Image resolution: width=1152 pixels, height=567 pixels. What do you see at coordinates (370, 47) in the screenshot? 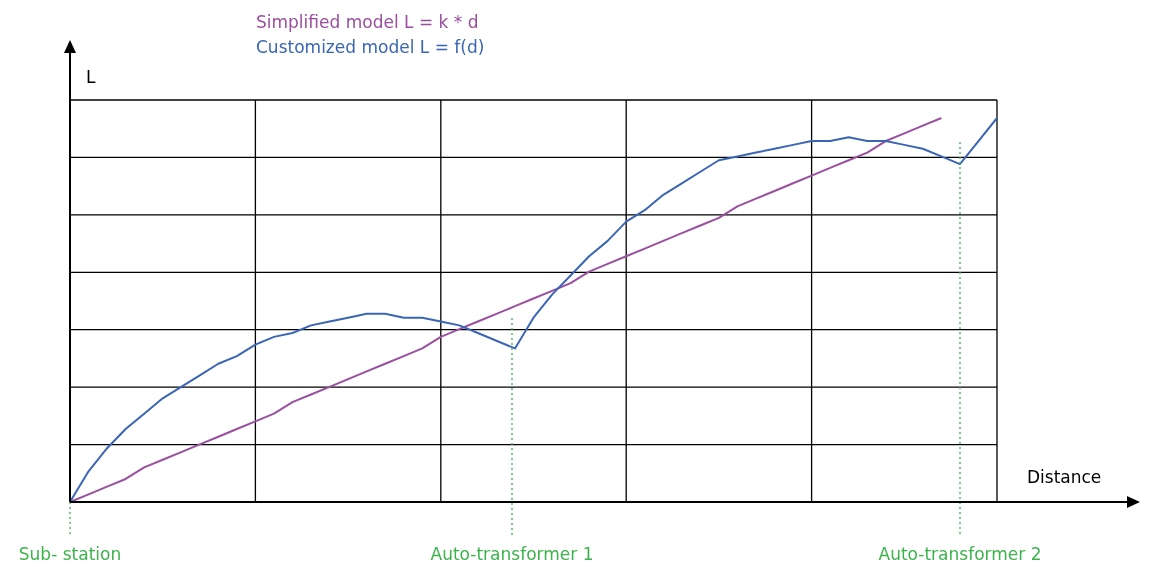
I see `text: Customized model L = f(d)` at bounding box center [370, 47].